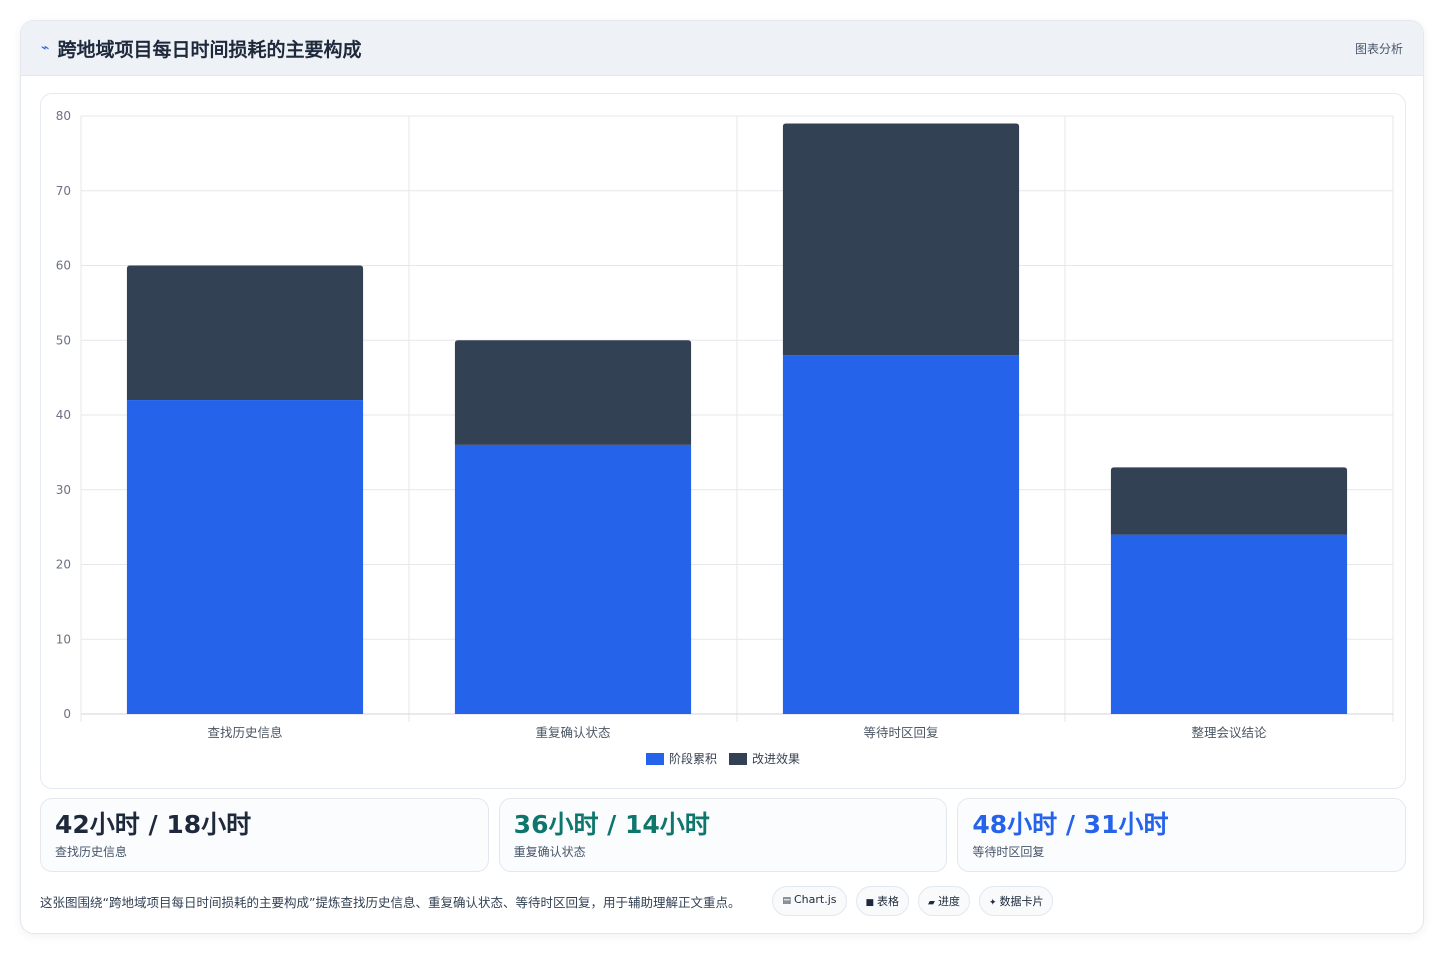  Describe the element at coordinates (948, 901) in the screenshot. I see `pill-label: 进度` at that location.